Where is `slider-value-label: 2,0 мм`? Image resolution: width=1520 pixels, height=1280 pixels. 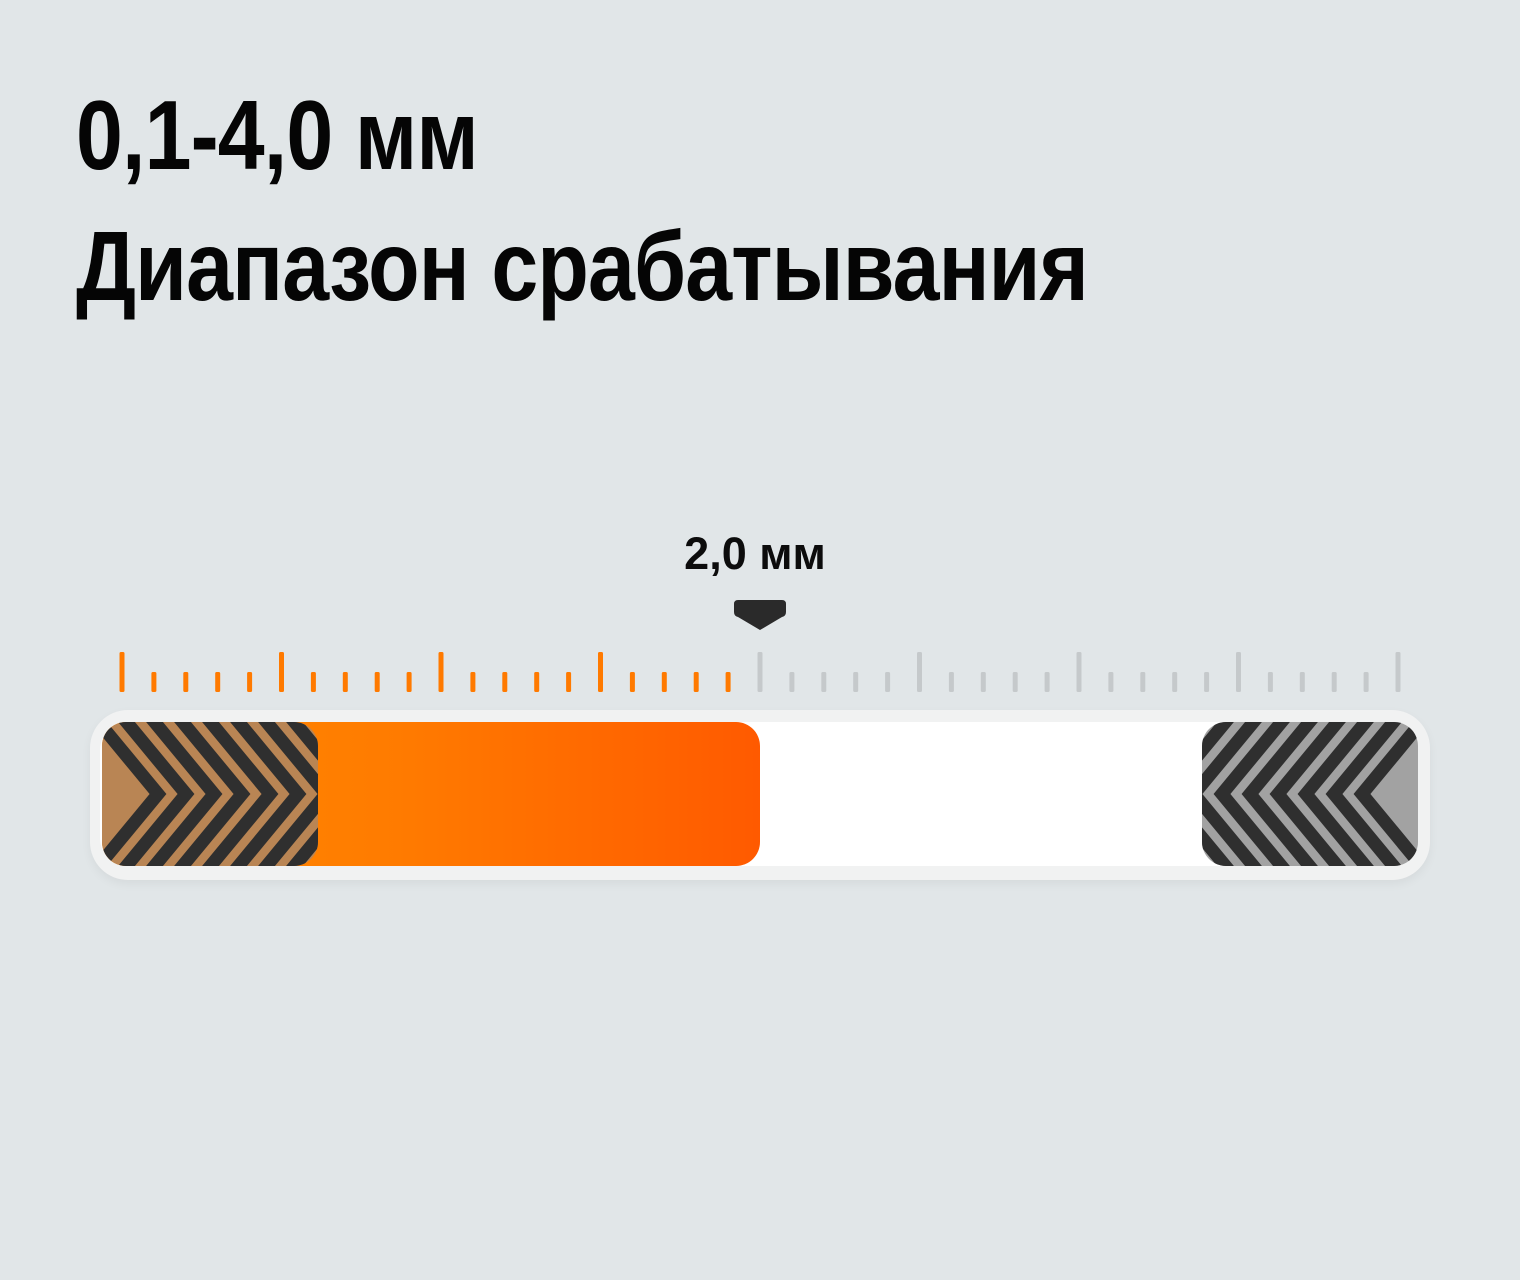 slider-value-label: 2,0 мм is located at coordinates (755, 553).